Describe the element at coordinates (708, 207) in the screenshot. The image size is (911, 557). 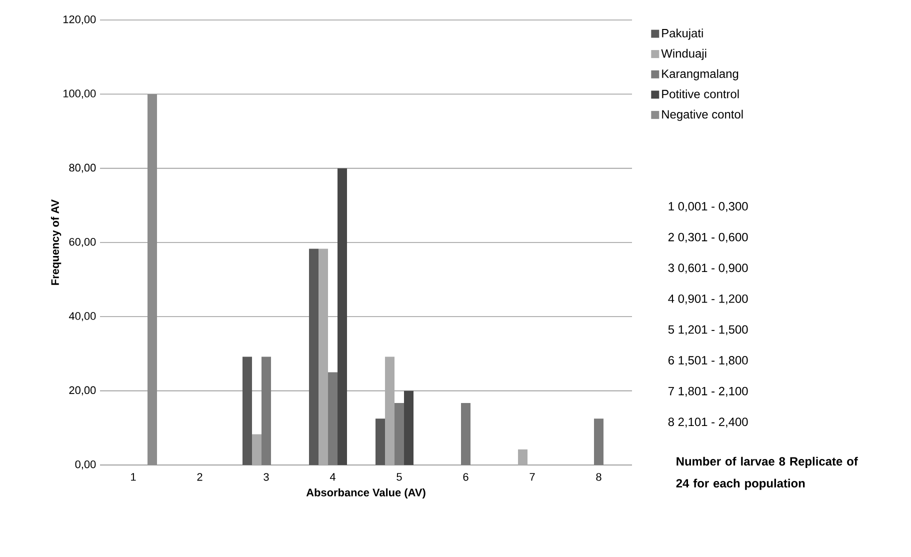
I see `text: 1 0,001 - 0,300` at that location.